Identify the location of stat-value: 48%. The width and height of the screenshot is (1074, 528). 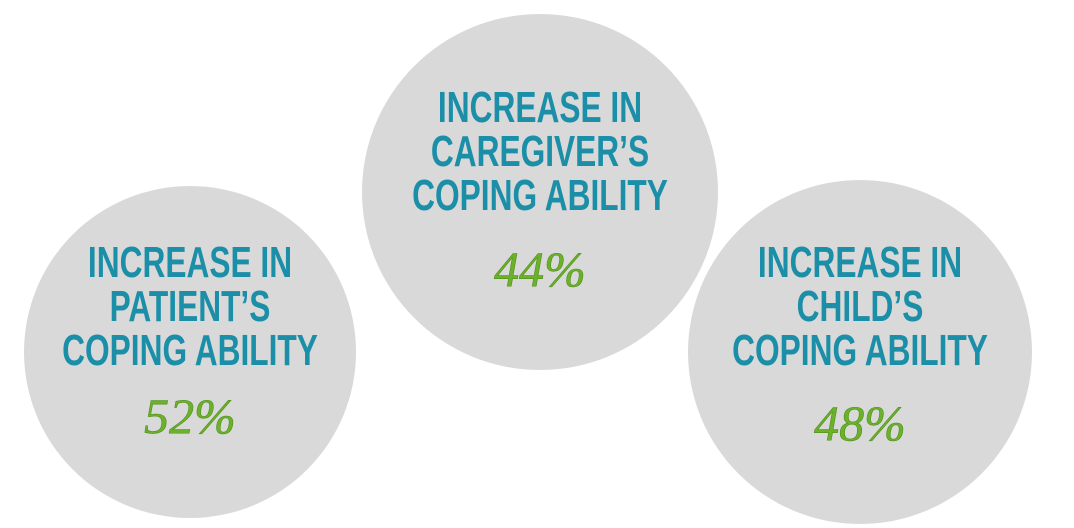
(860, 423).